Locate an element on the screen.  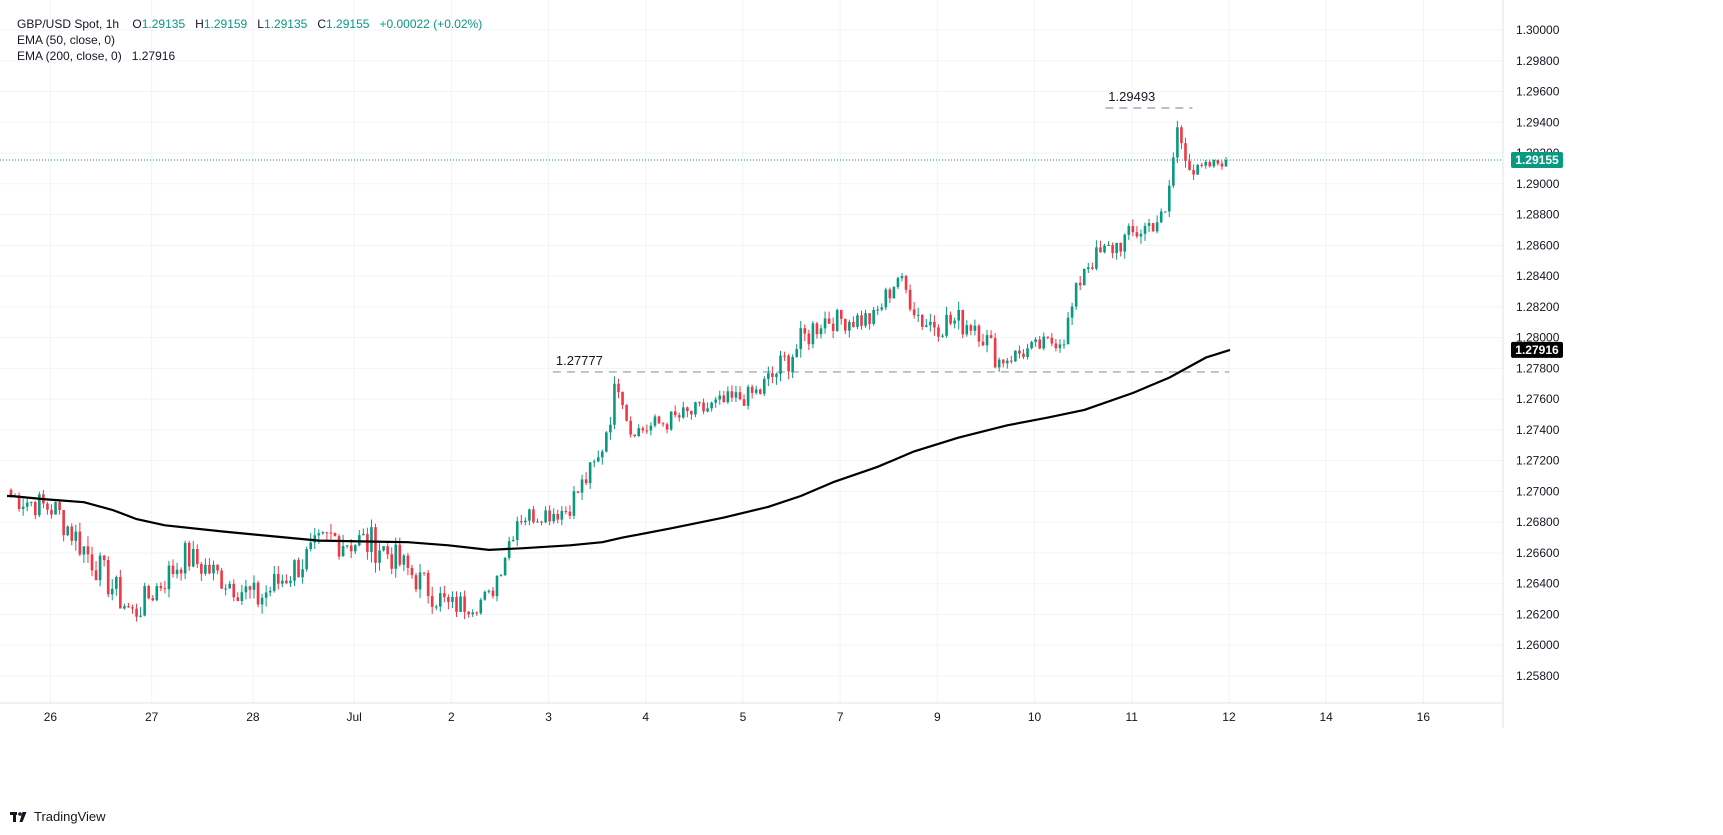
y-tick-label: 1.30000 is located at coordinates (1538, 30).